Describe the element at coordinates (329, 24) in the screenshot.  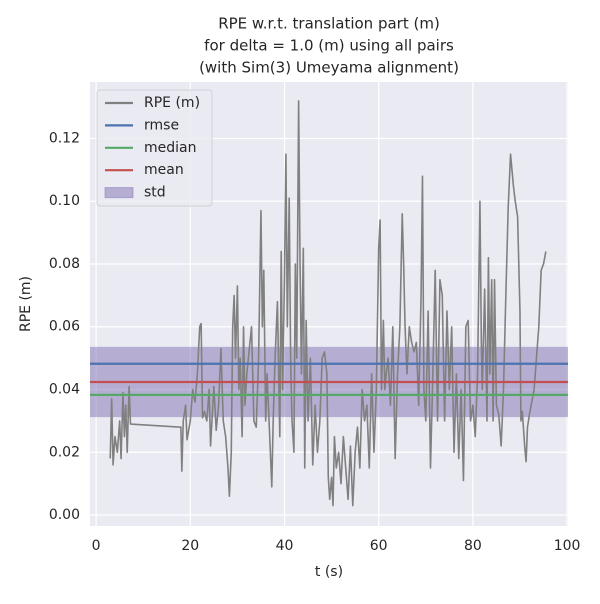
I see `chart-title: RPE w.r.t. translation part (m)` at that location.